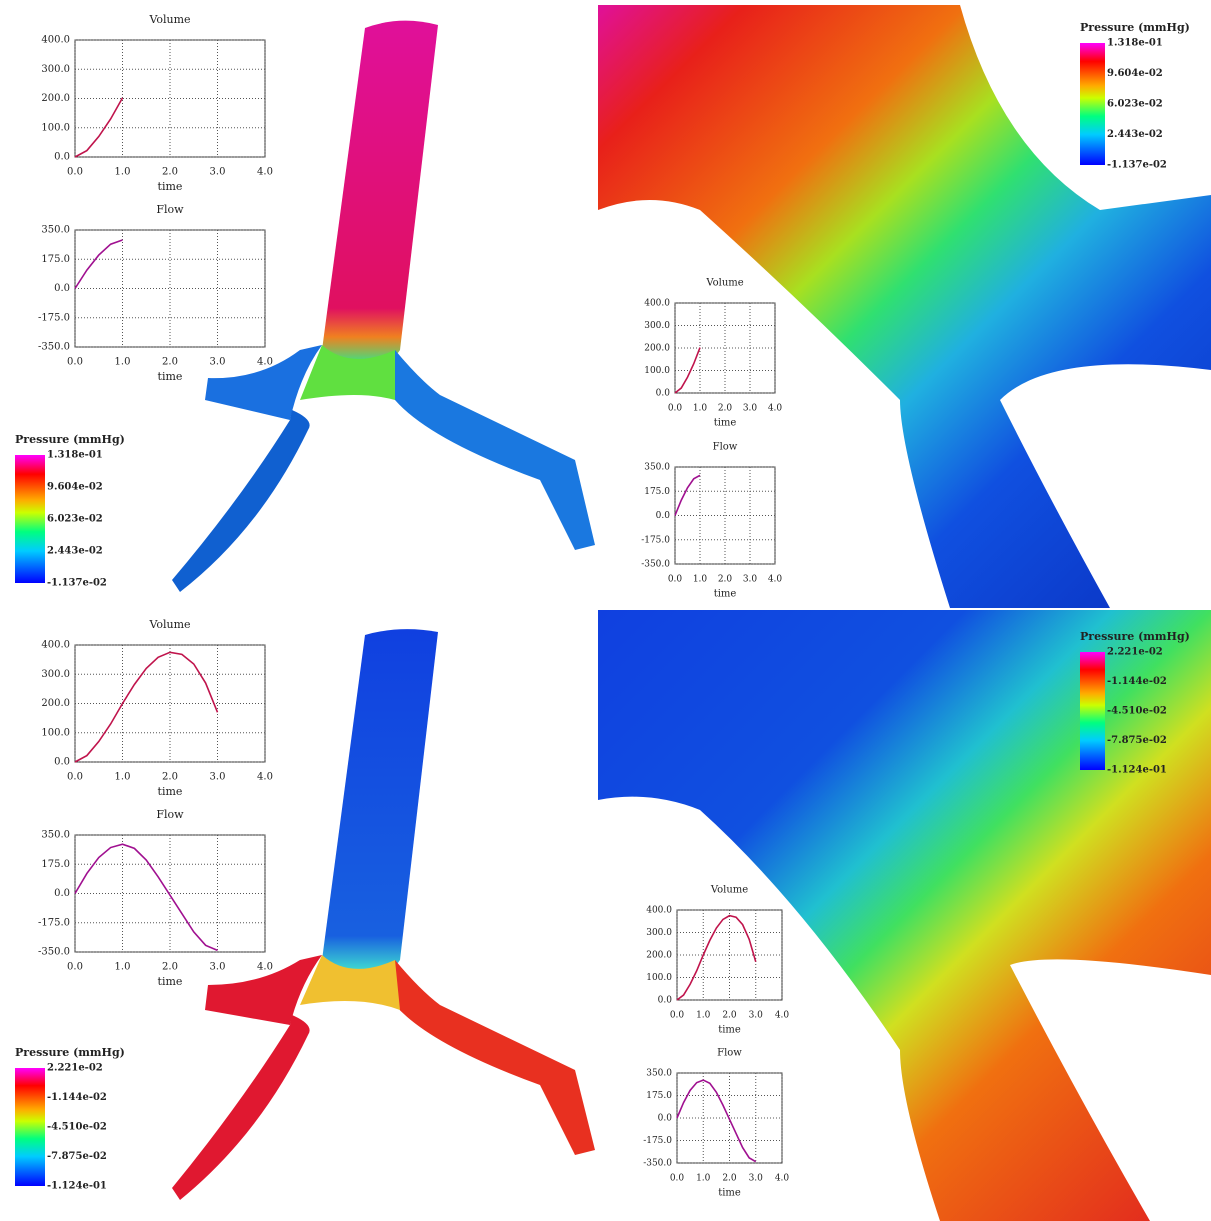 The image size is (1211, 1221). What do you see at coordinates (1135, 134) in the screenshot?
I see `colorbar-label: 2.443e-02` at bounding box center [1135, 134].